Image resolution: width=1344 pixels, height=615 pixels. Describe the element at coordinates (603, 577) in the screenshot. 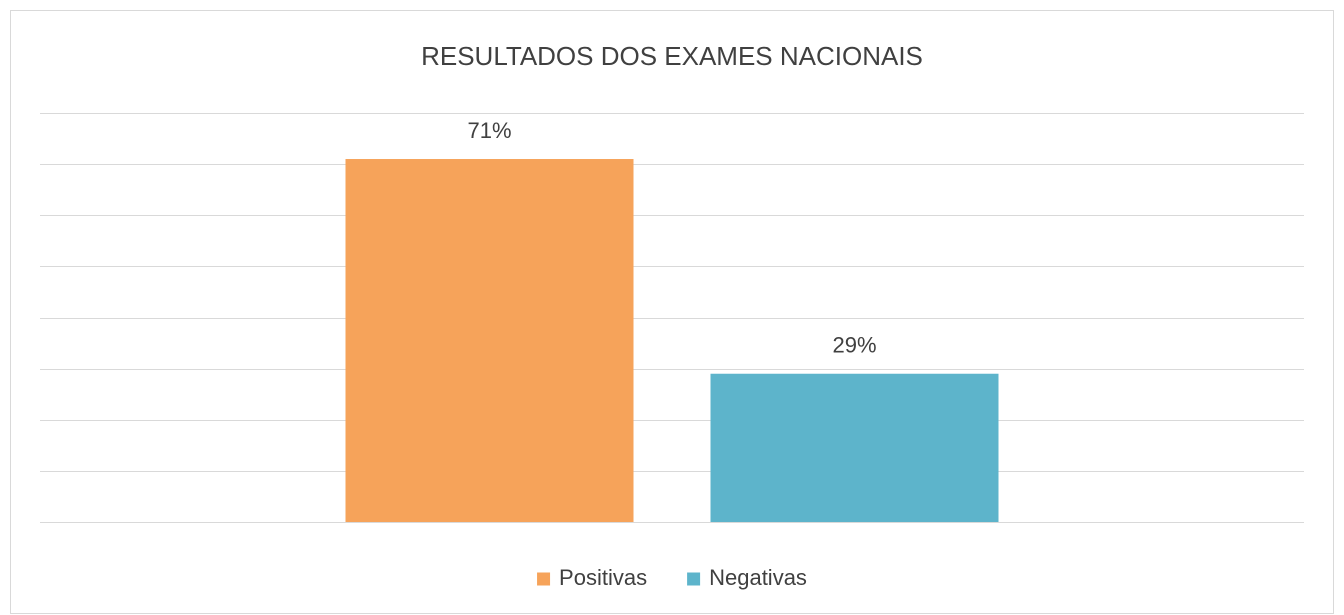

I see `legend-label: Positivas` at that location.